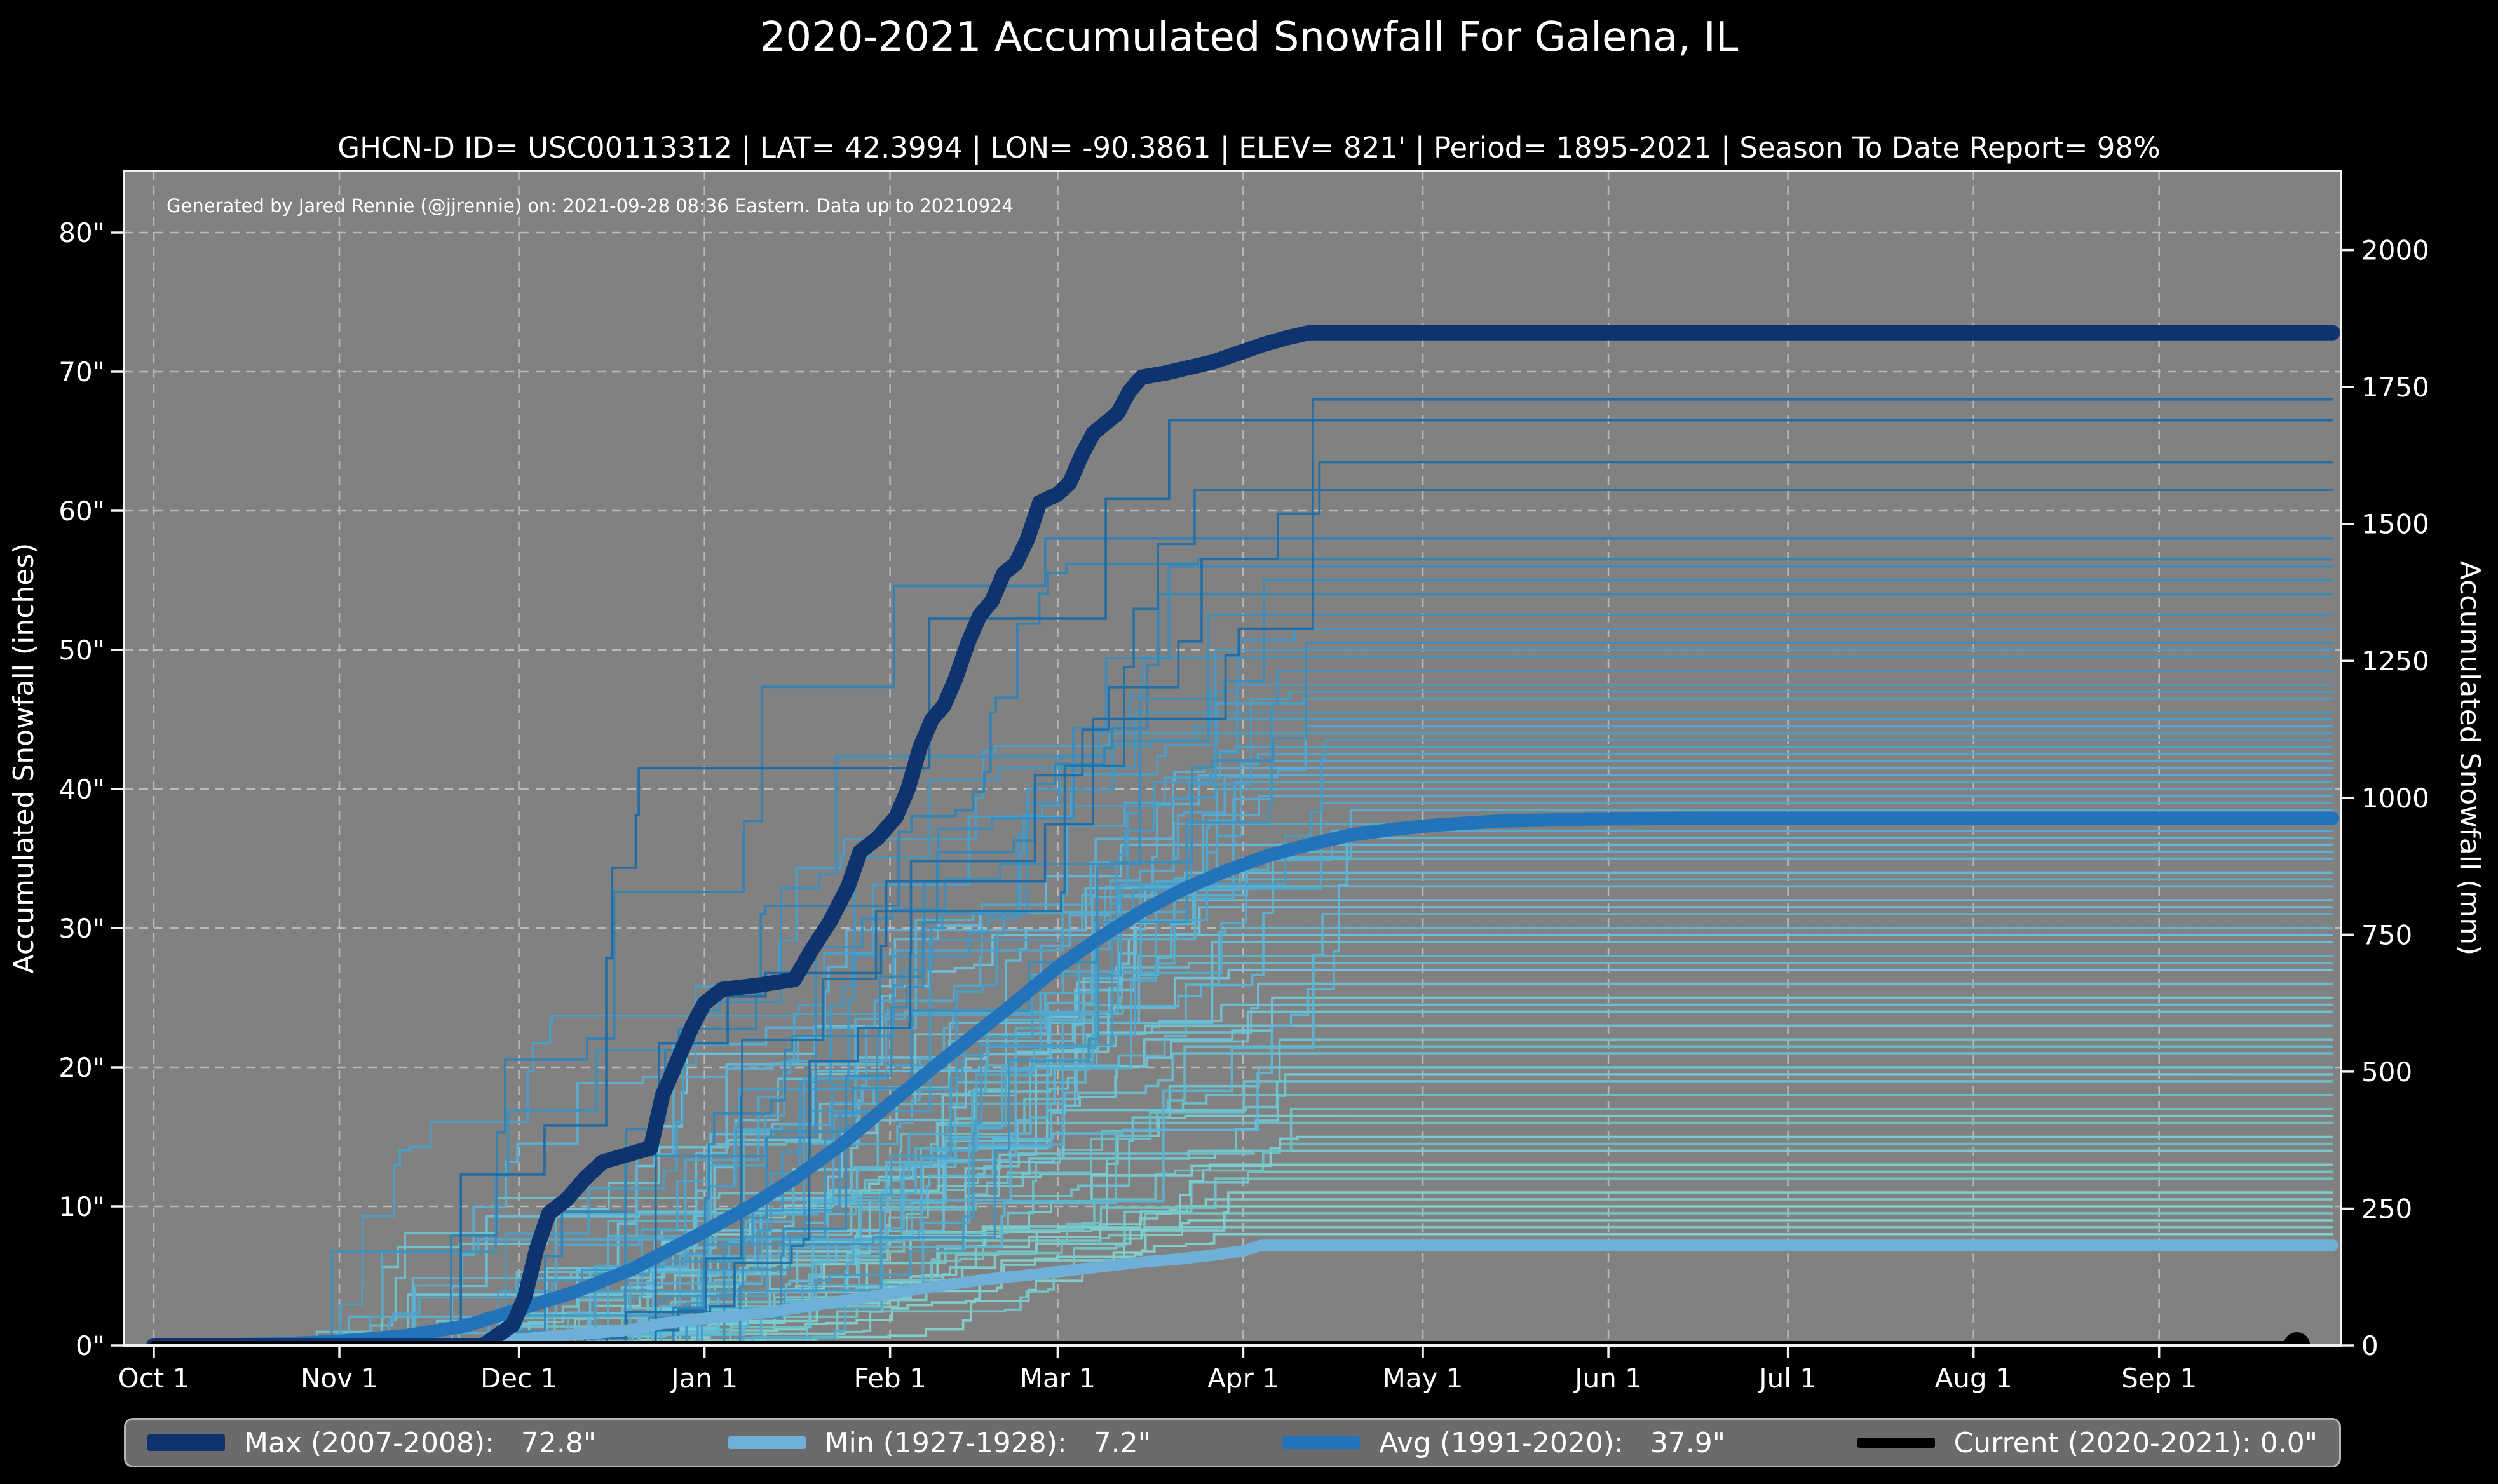 Image resolution: width=2498 pixels, height=1484 pixels. Describe the element at coordinates (1058, 1378) in the screenshot. I see `x-tick-label: Mar 1` at that location.